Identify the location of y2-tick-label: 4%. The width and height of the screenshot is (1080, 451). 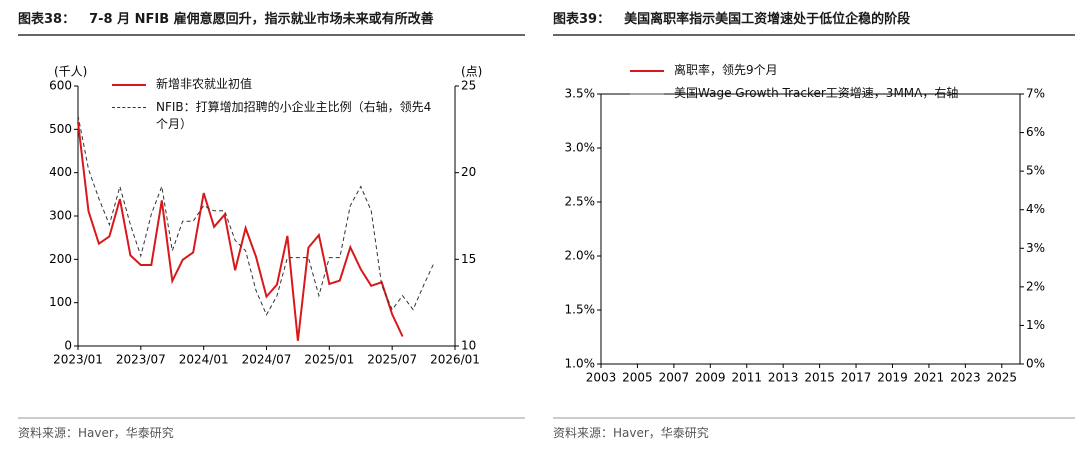
(1035, 209).